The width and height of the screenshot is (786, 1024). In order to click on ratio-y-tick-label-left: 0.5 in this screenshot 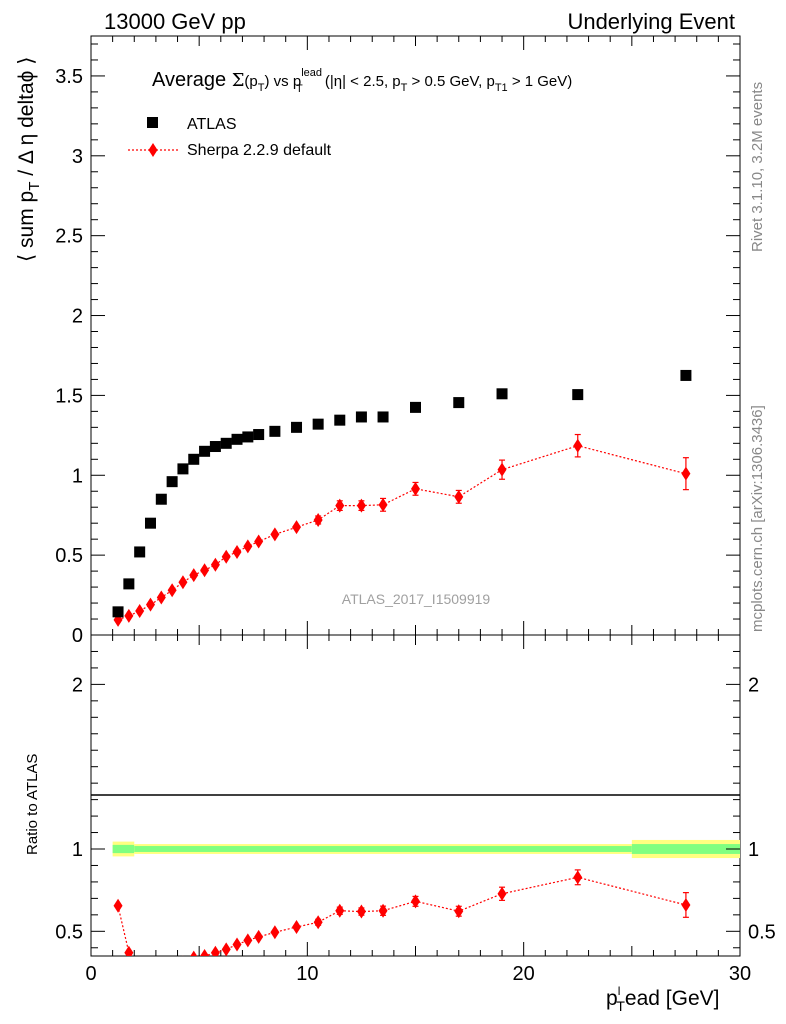, I will do `click(69, 932)`.